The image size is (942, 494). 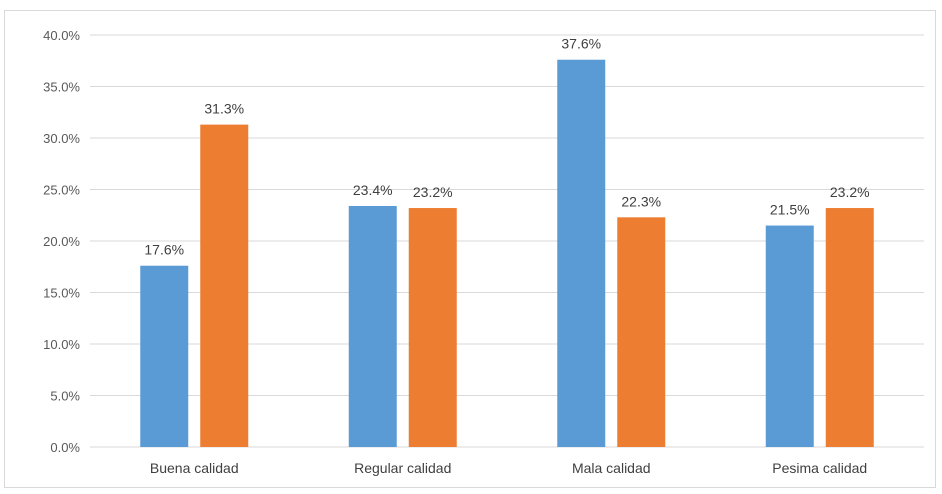 What do you see at coordinates (61, 35) in the screenshot?
I see `y-tick-label: 40.0%` at bounding box center [61, 35].